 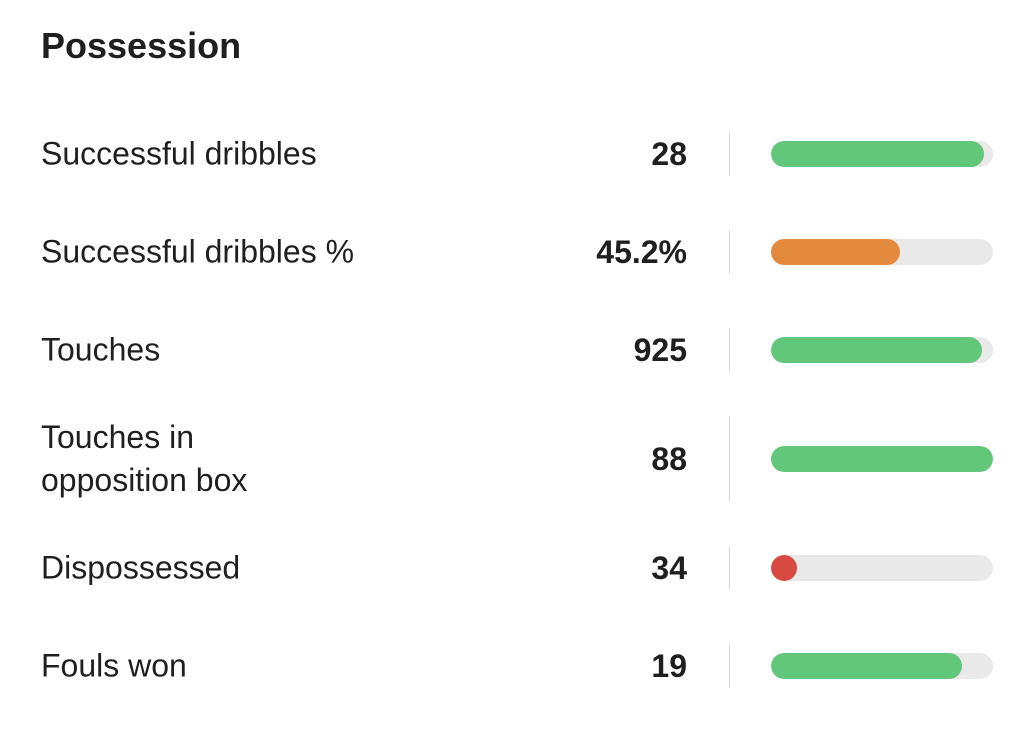 I want to click on stat-value: 28, so click(x=669, y=154).